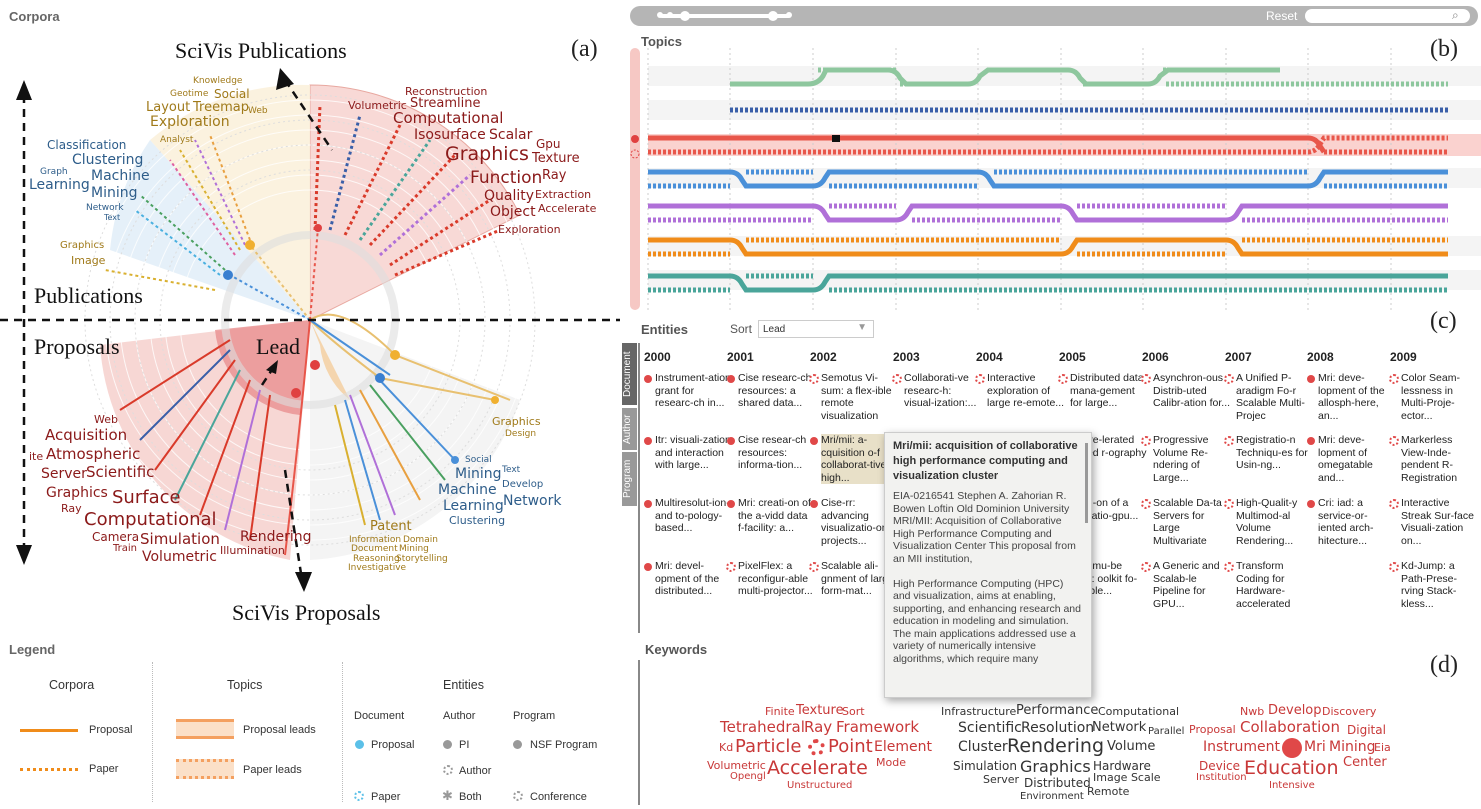 This screenshot has height=809, width=1481. What do you see at coordinates (509, 196) in the screenshot?
I see `word-quality: Quality` at bounding box center [509, 196].